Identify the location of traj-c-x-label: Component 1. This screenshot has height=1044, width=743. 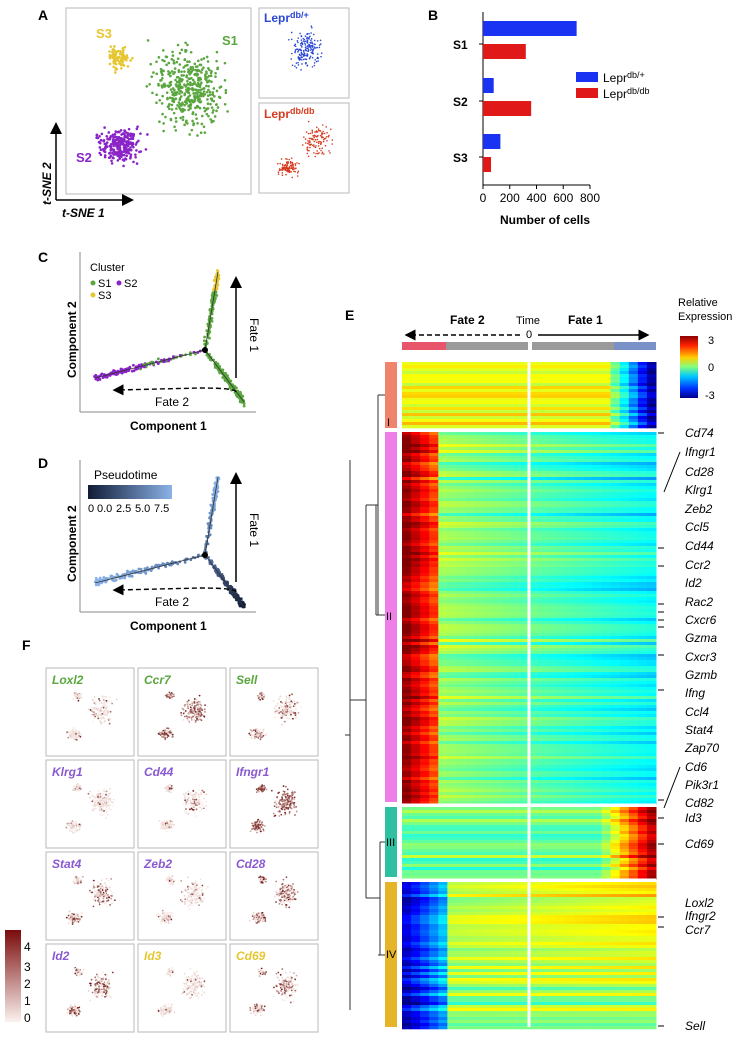
(168, 426).